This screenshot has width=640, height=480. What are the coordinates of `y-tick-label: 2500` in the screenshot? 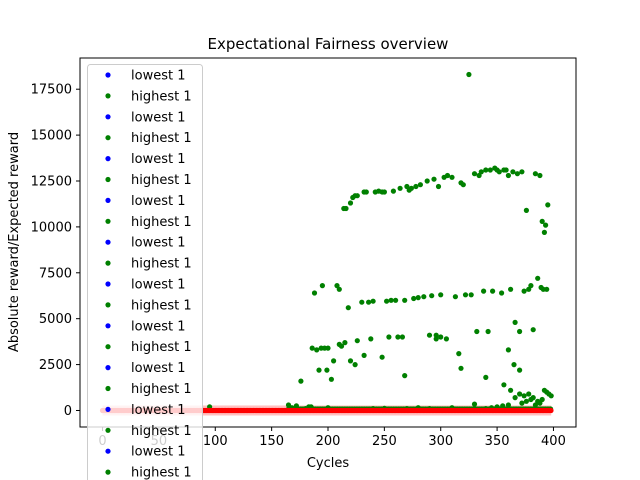 It's located at (55, 365).